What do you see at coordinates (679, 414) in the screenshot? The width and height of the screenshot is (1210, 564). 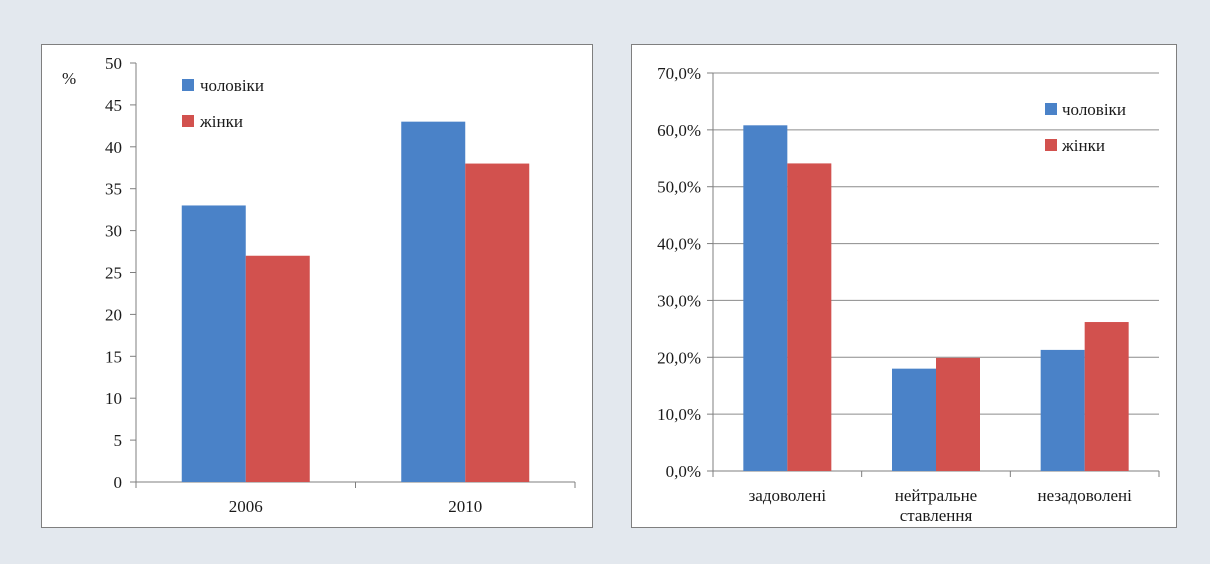 I see `y-tick-label: 10,0%` at bounding box center [679, 414].